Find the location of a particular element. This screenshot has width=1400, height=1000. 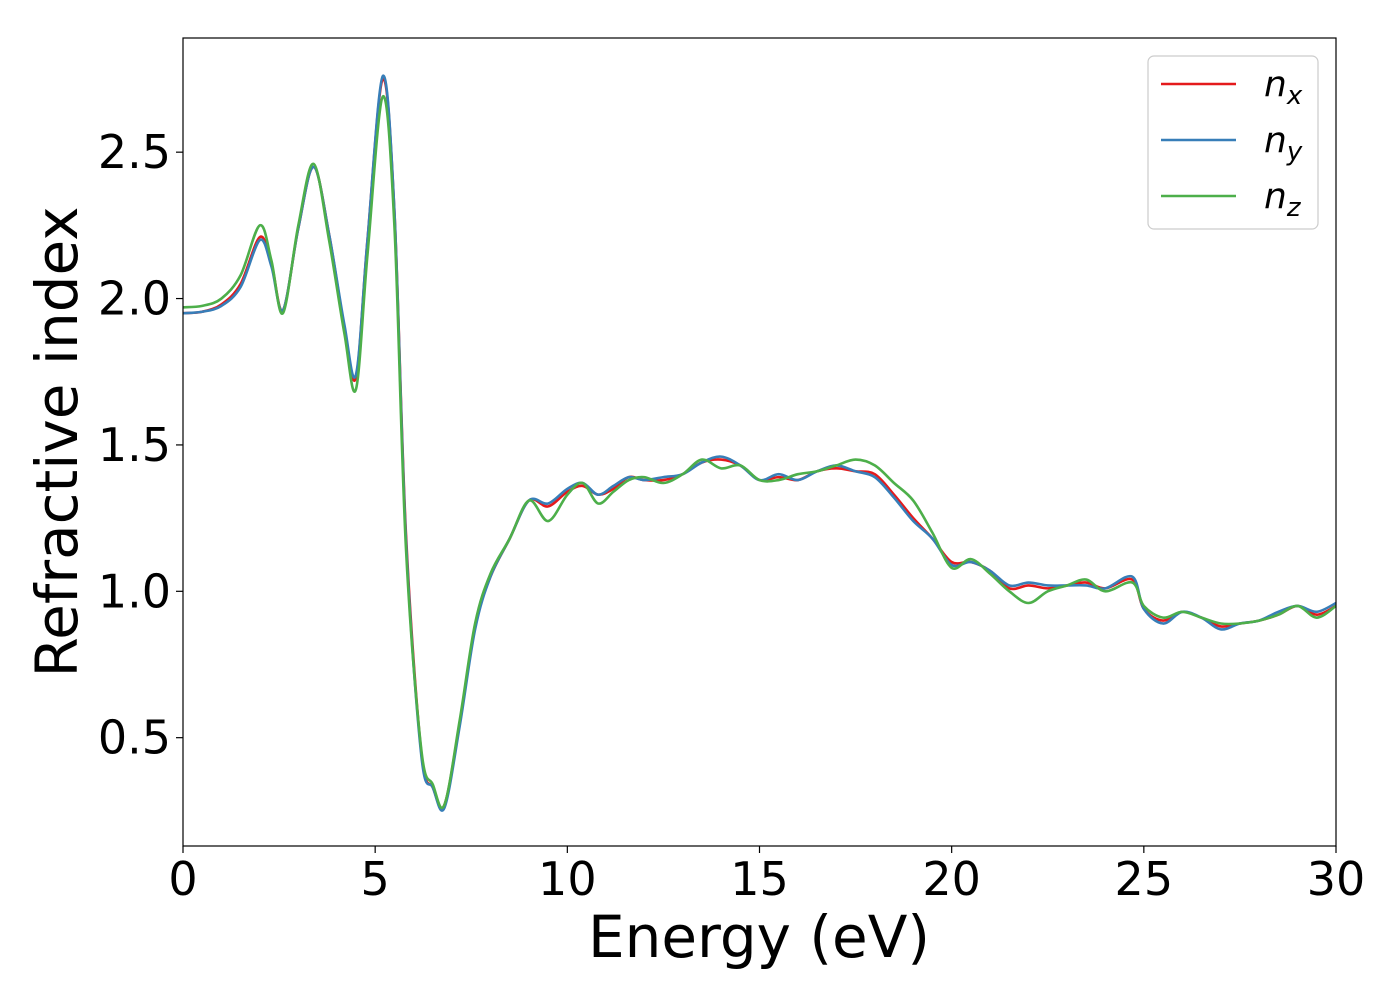

x-axis-ticks: 0 5 10 15 20 25 30 is located at coordinates (766, 876).